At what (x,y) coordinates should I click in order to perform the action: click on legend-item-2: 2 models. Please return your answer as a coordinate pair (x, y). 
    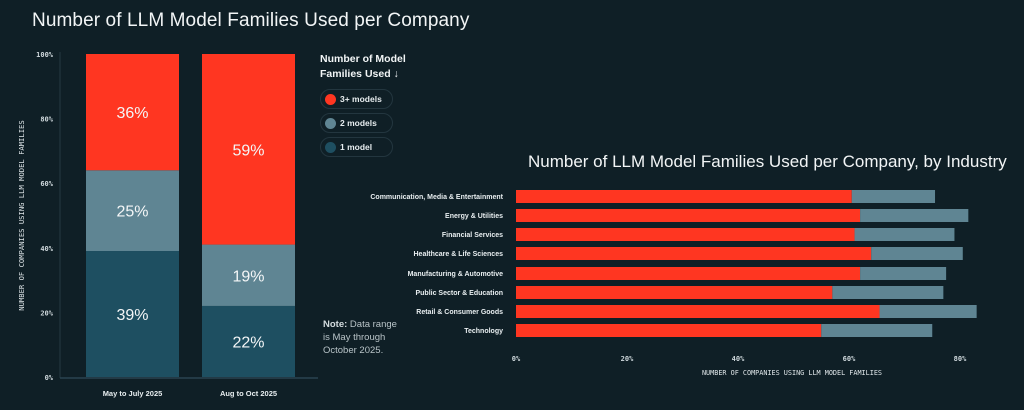
    Looking at the image, I should click on (356, 123).